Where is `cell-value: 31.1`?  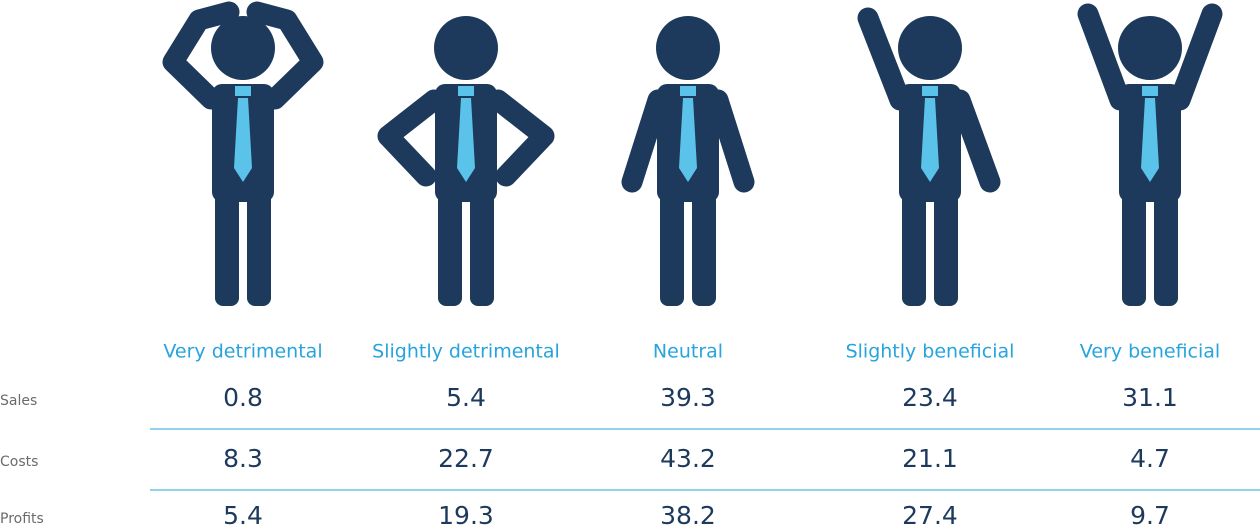
cell-value: 31.1 is located at coordinates (1150, 397).